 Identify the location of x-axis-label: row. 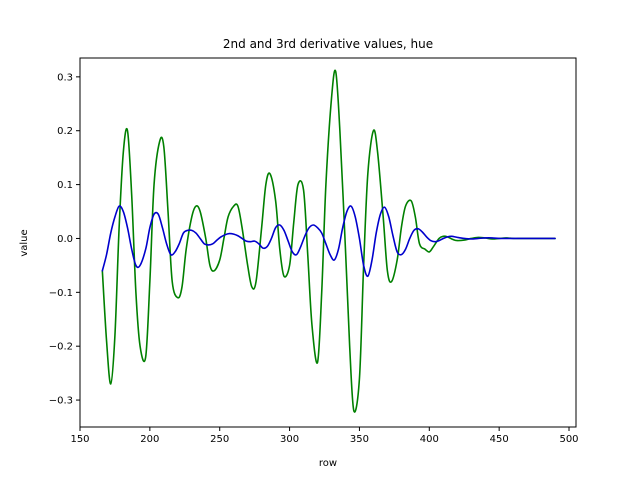
(328, 463).